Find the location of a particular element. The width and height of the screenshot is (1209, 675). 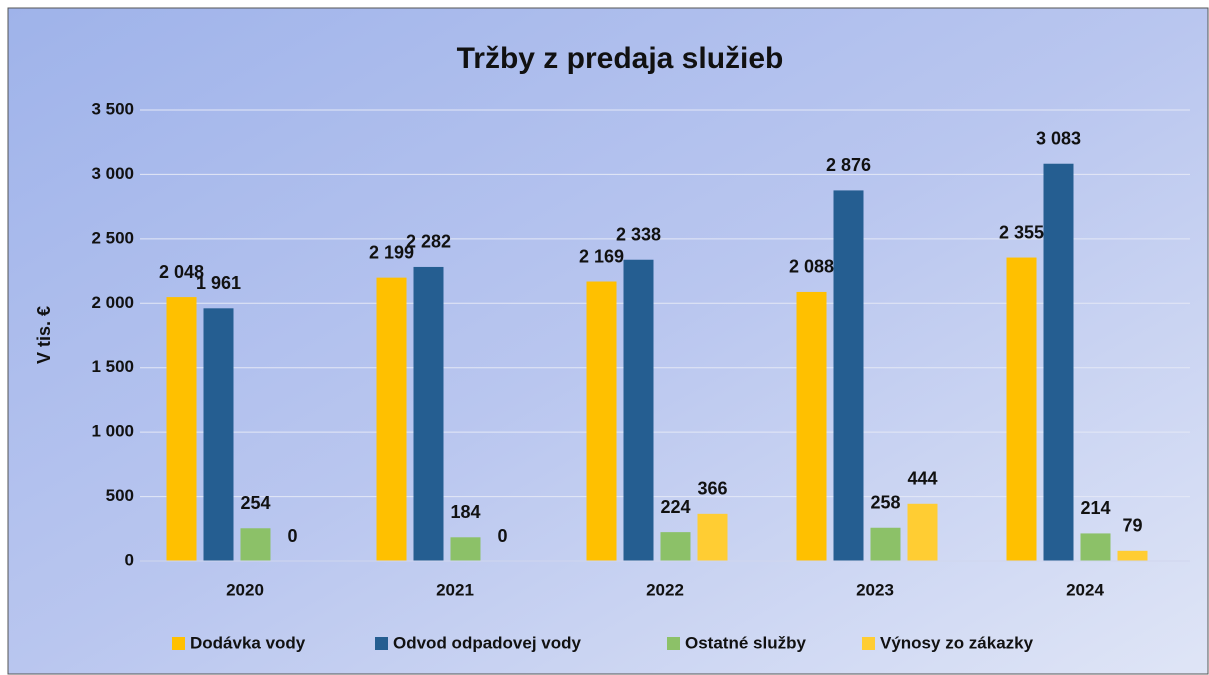

y-tick-label: 500 is located at coordinates (120, 495).